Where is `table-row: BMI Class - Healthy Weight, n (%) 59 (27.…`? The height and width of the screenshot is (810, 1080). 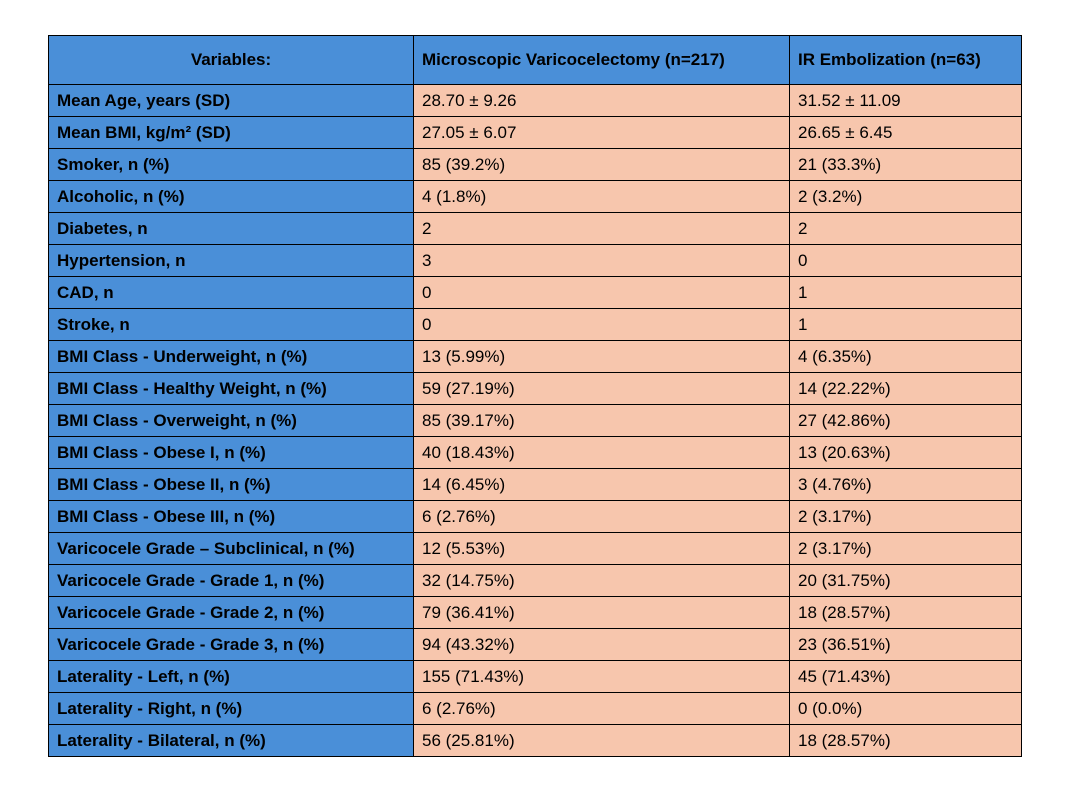 table-row: BMI Class - Healthy Weight, n (%) 59 (27.… is located at coordinates (535, 388).